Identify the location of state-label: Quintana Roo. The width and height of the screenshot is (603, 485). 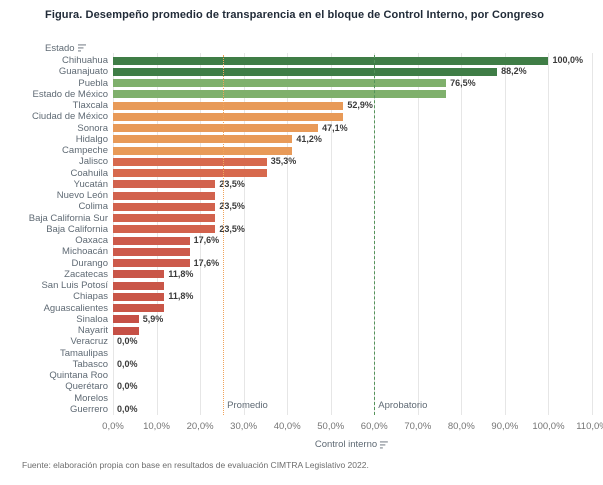
(78, 375).